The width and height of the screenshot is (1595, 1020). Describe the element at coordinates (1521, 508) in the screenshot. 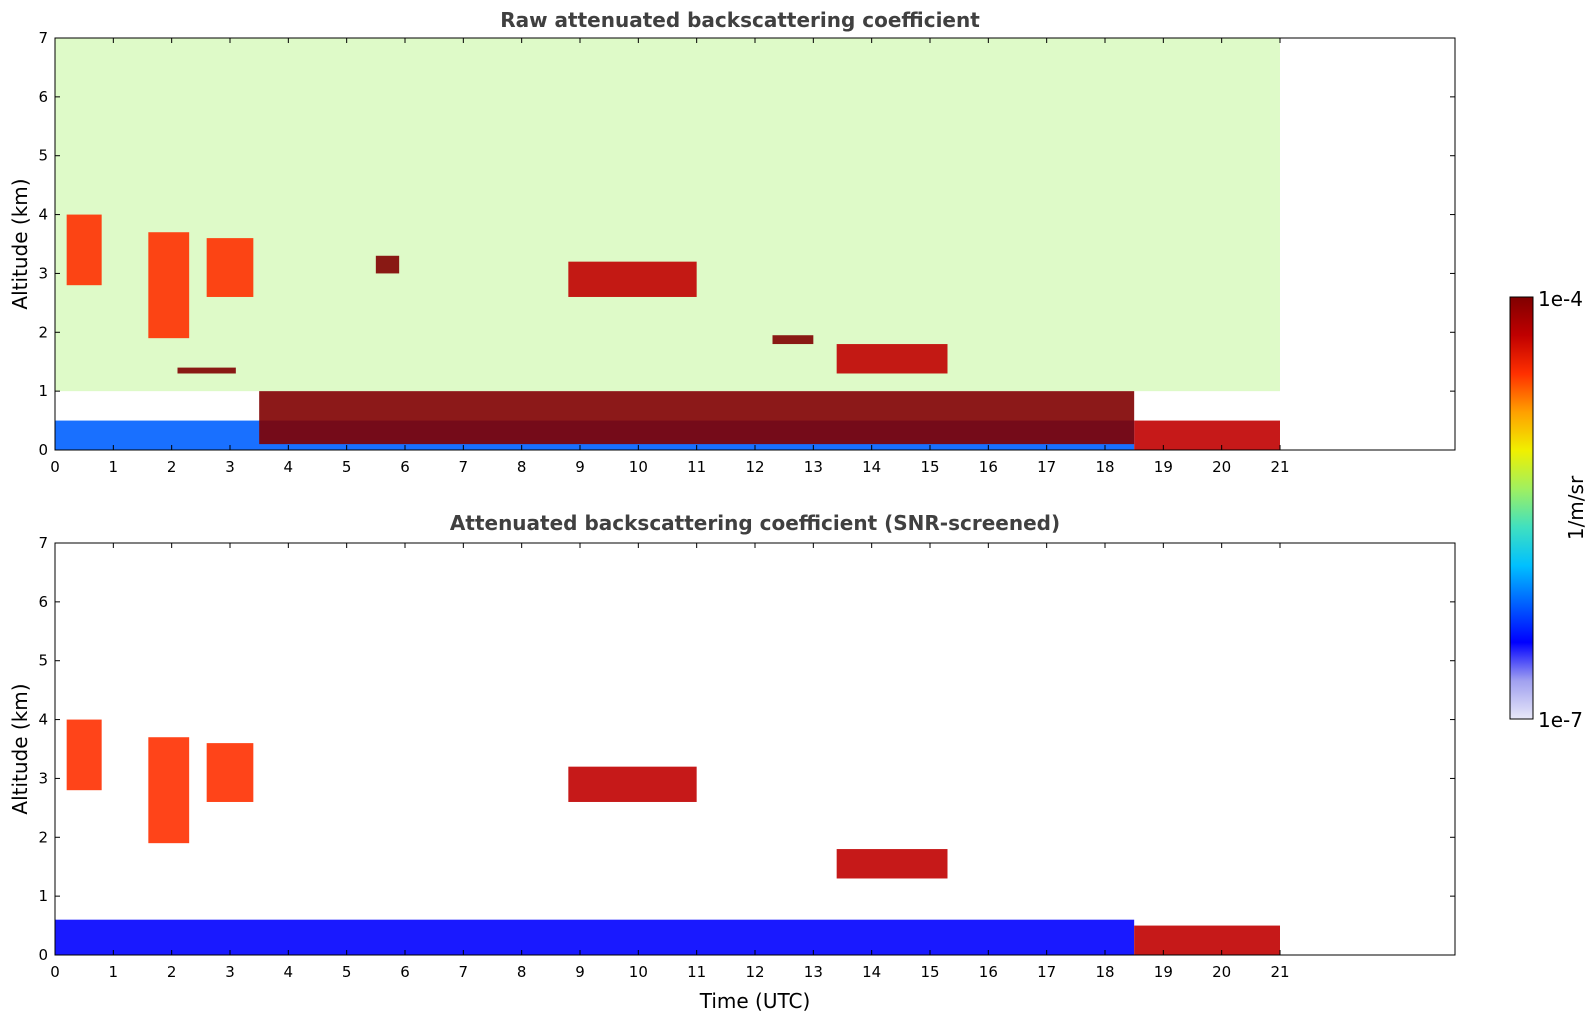

I see `colorbar-gradient` at that location.